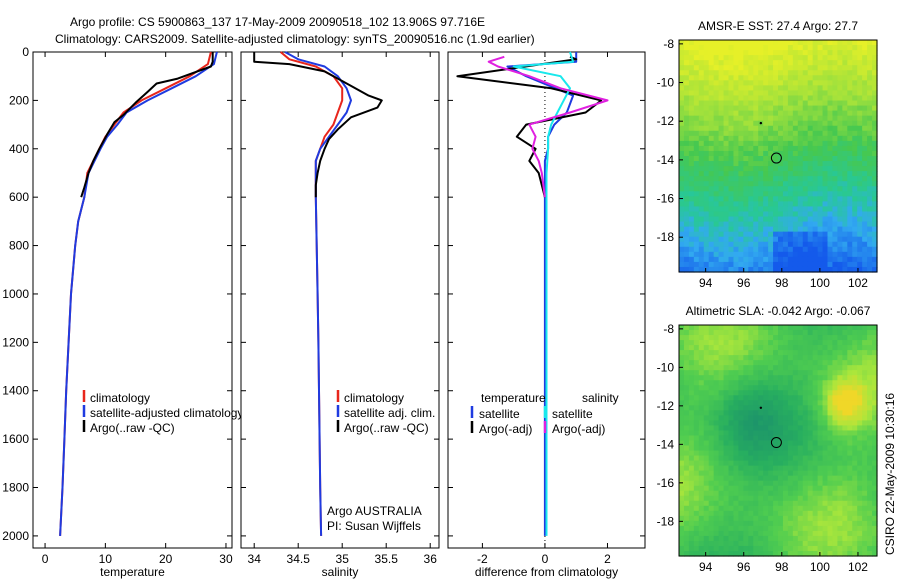  I want to click on x-tick-label: 96, so click(744, 283).